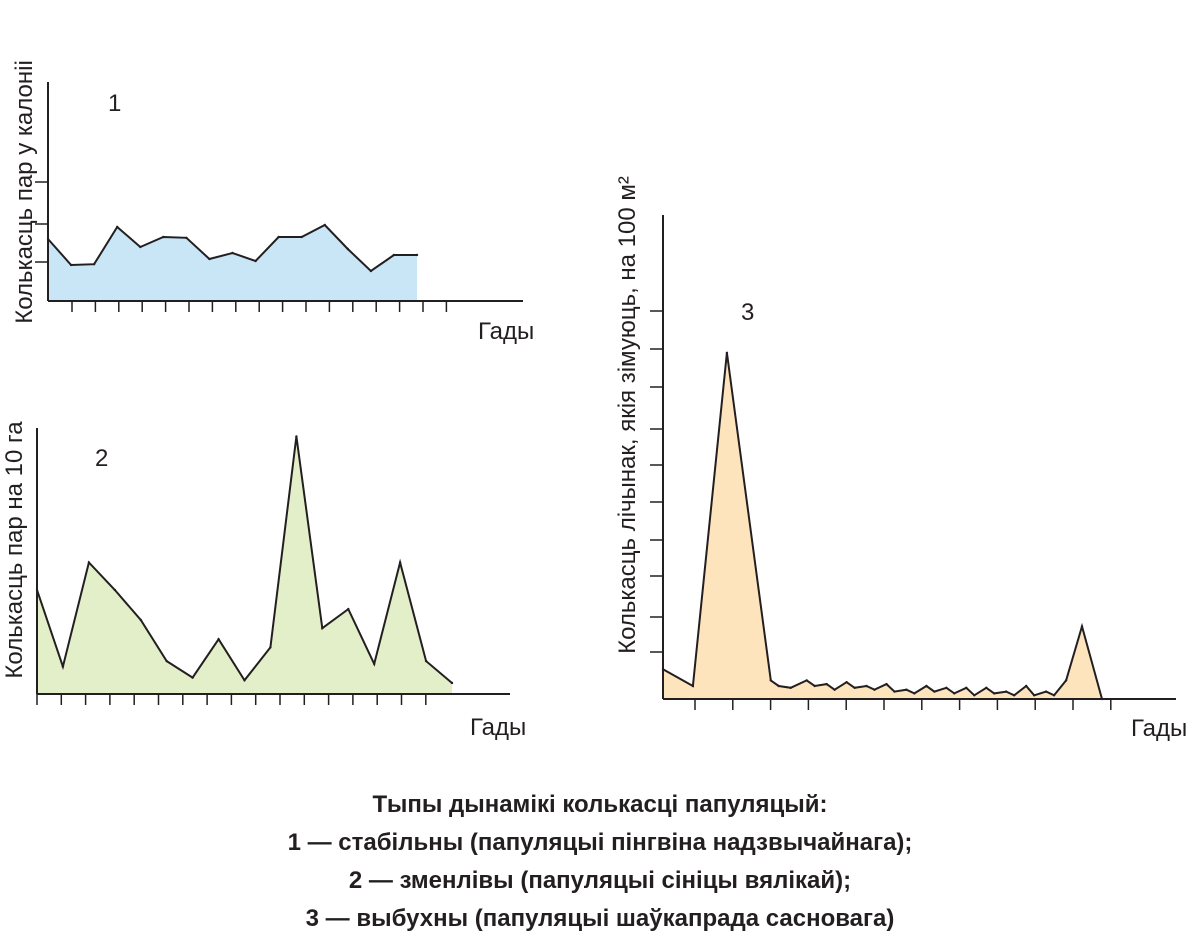 The height and width of the screenshot is (938, 1200). Describe the element at coordinates (747, 312) in the screenshot. I see `panel-label: 3` at that location.